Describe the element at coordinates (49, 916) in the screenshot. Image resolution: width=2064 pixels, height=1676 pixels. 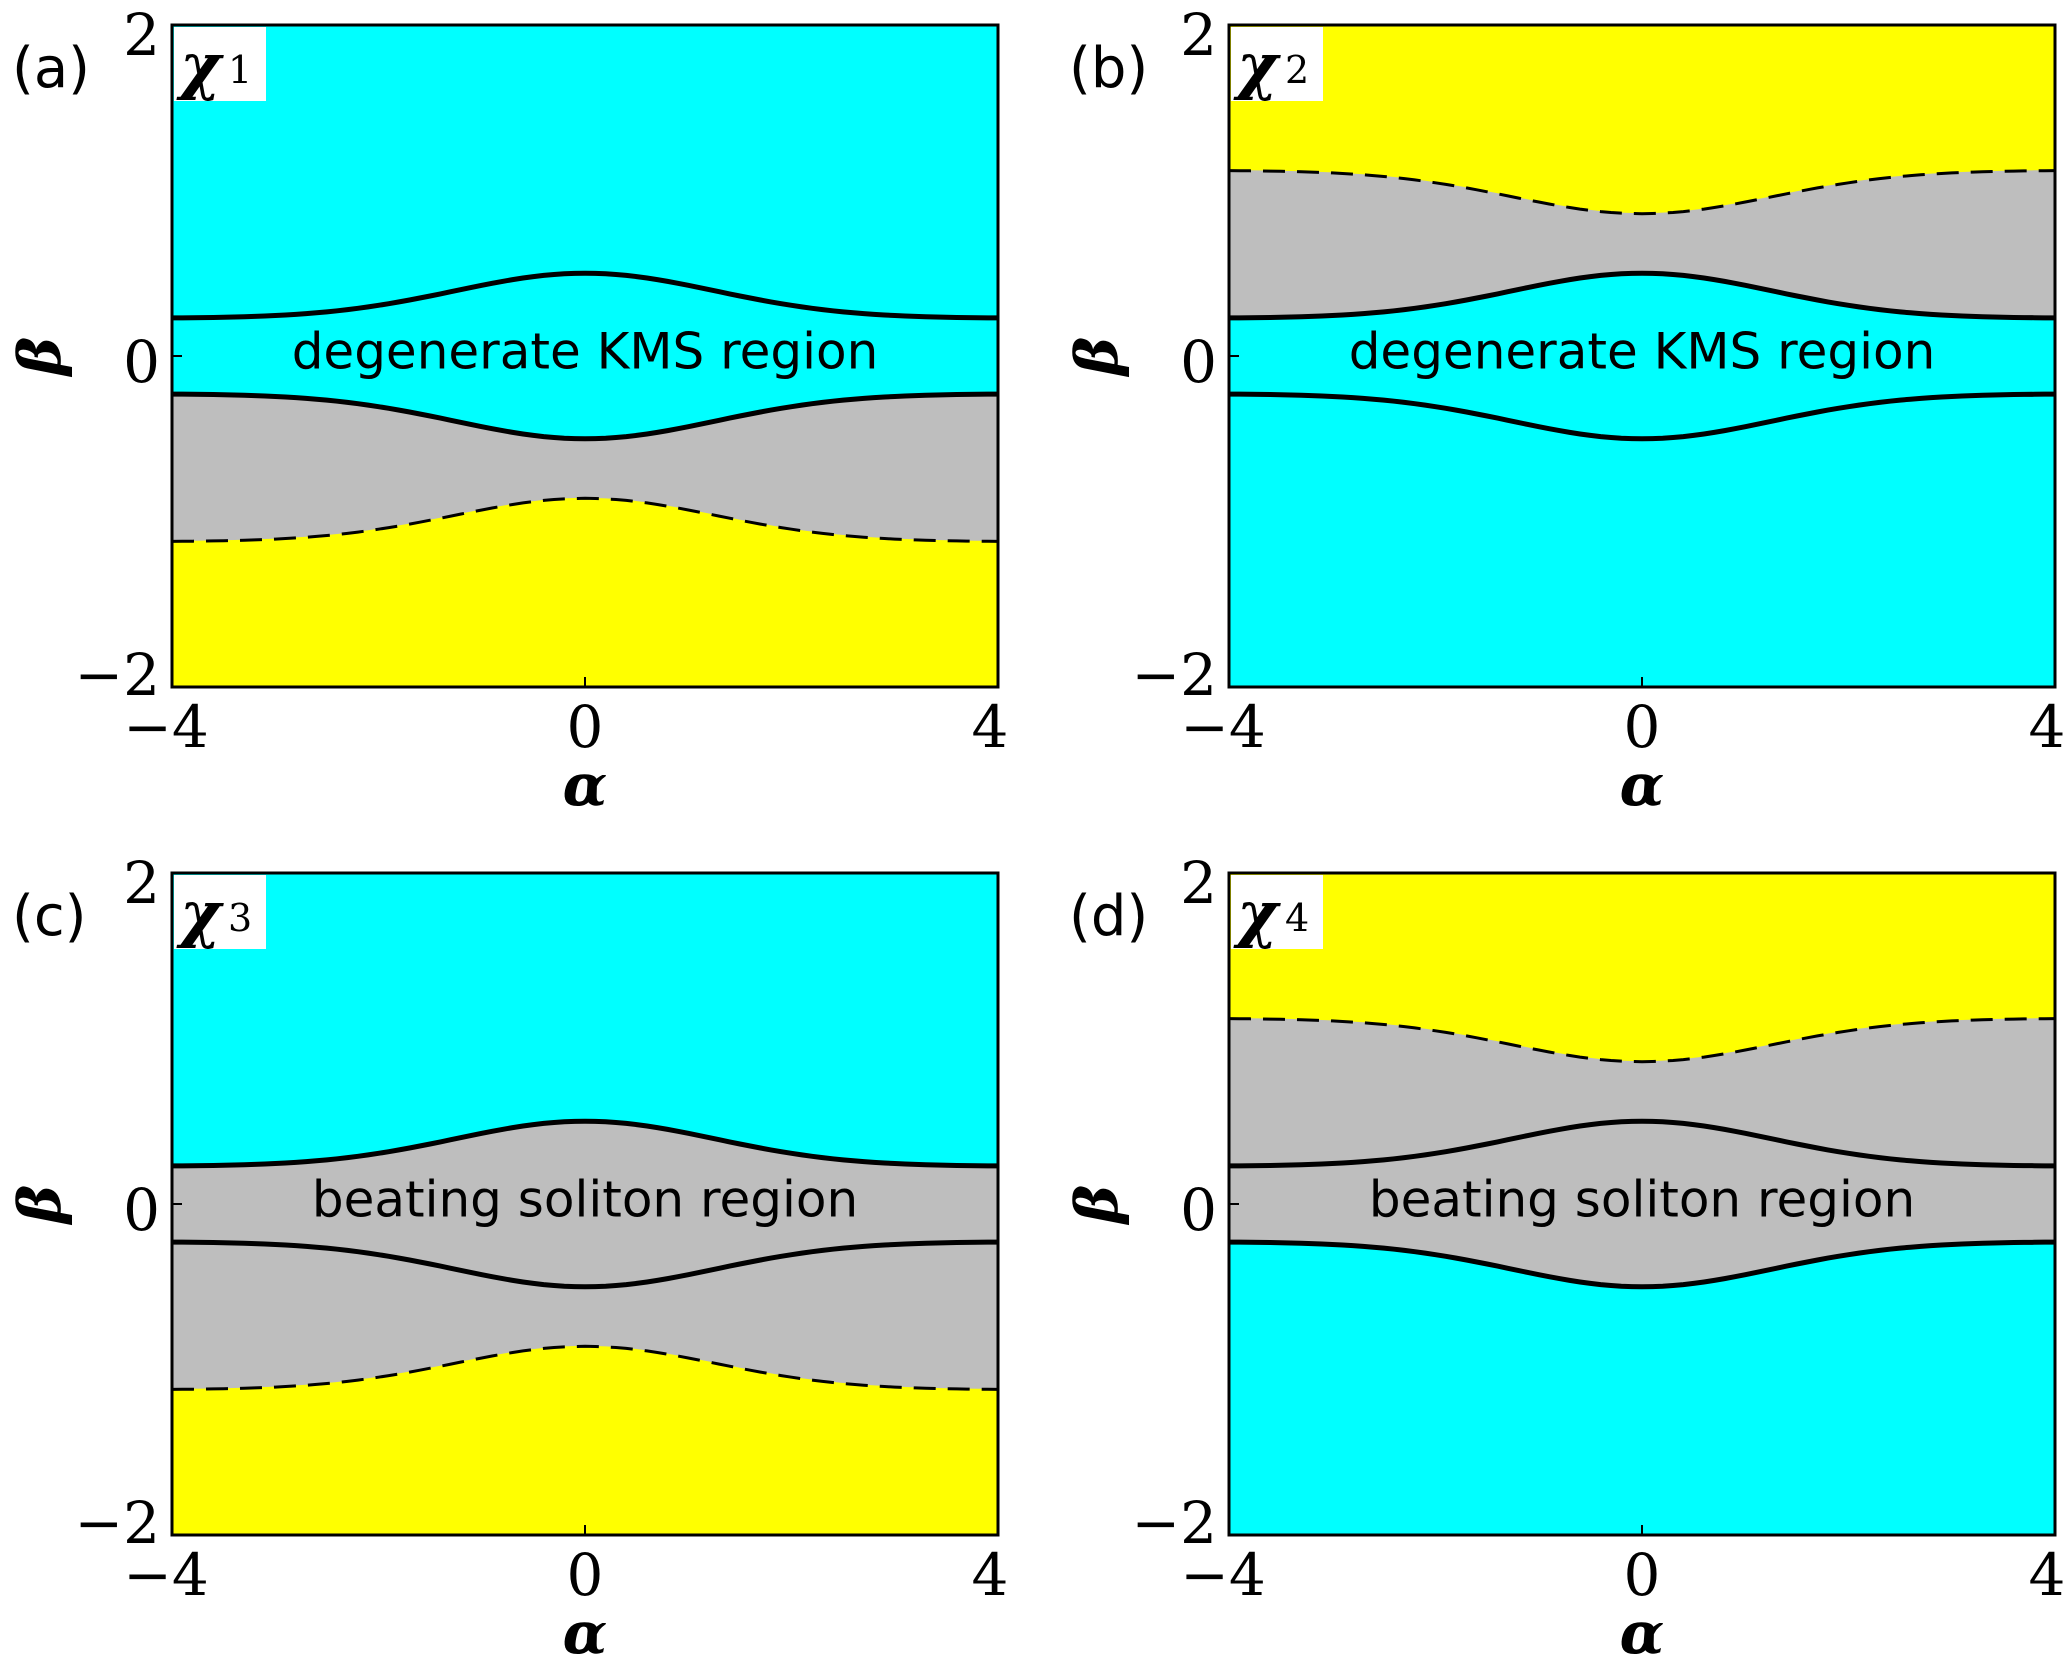
I see `panel-label: (c)` at that location.